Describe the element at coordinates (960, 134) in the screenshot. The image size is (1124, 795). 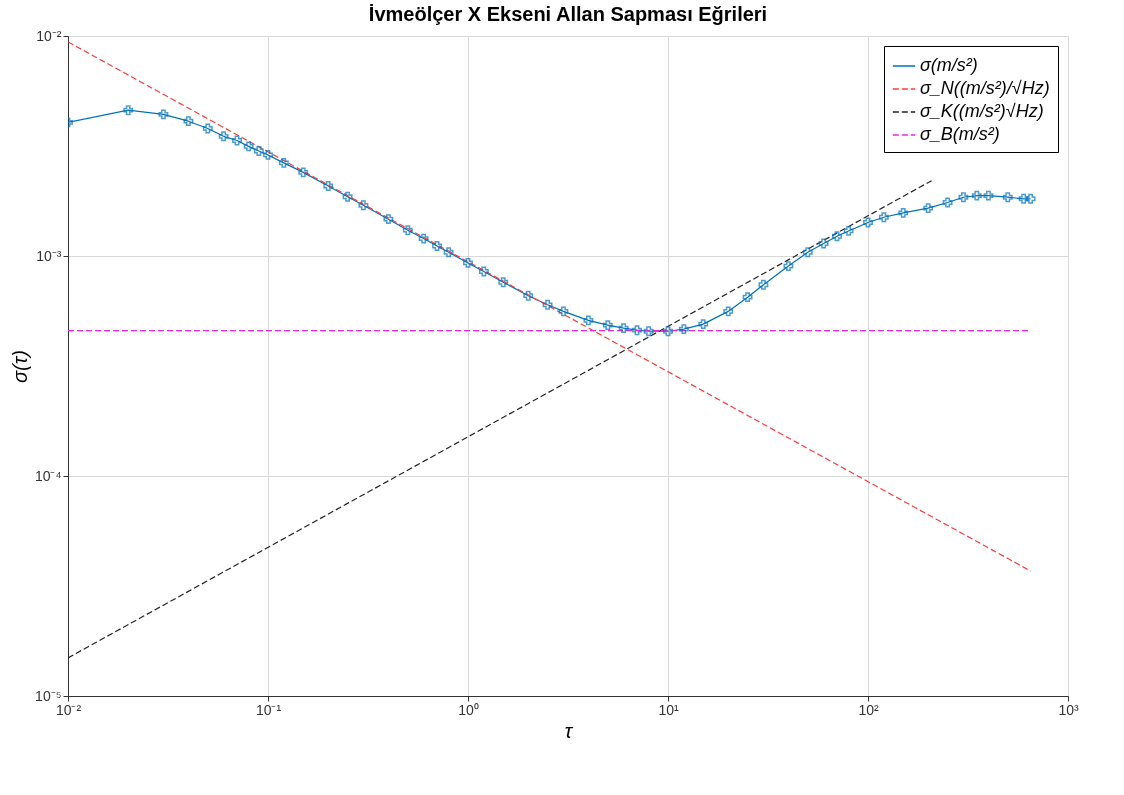
I see `legend-label: σ_B(m/s²)` at that location.